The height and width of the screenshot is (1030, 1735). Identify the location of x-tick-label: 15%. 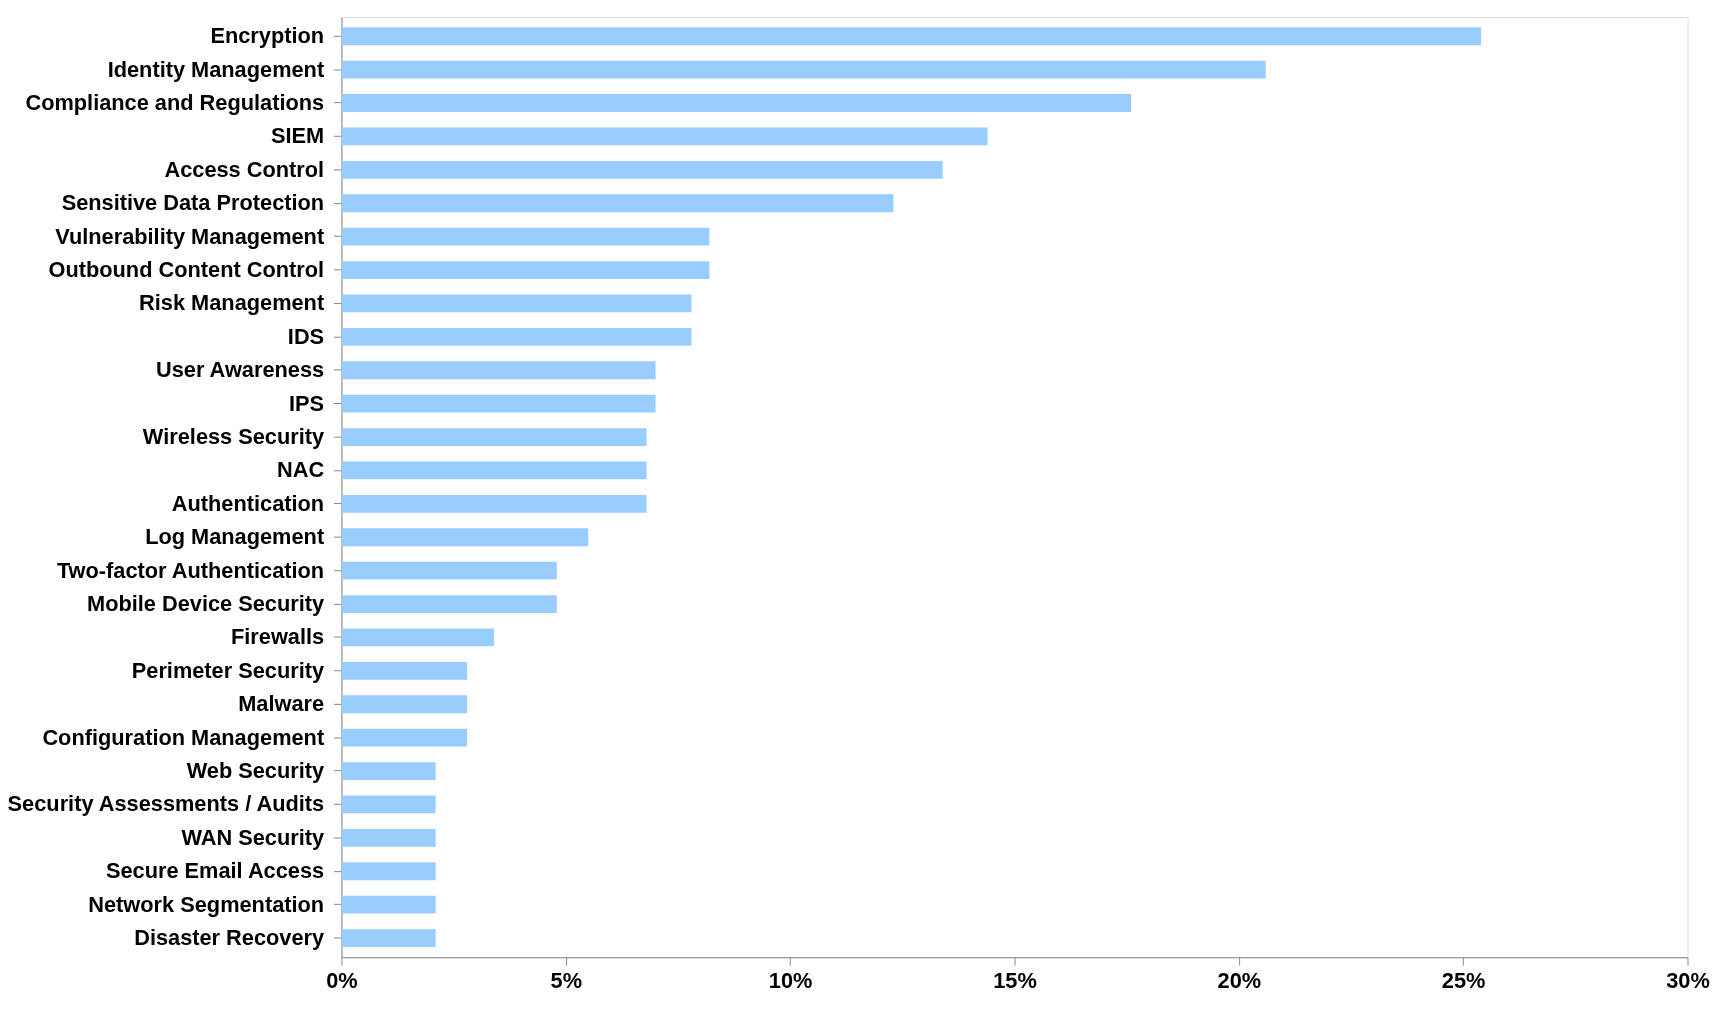
(1015, 981).